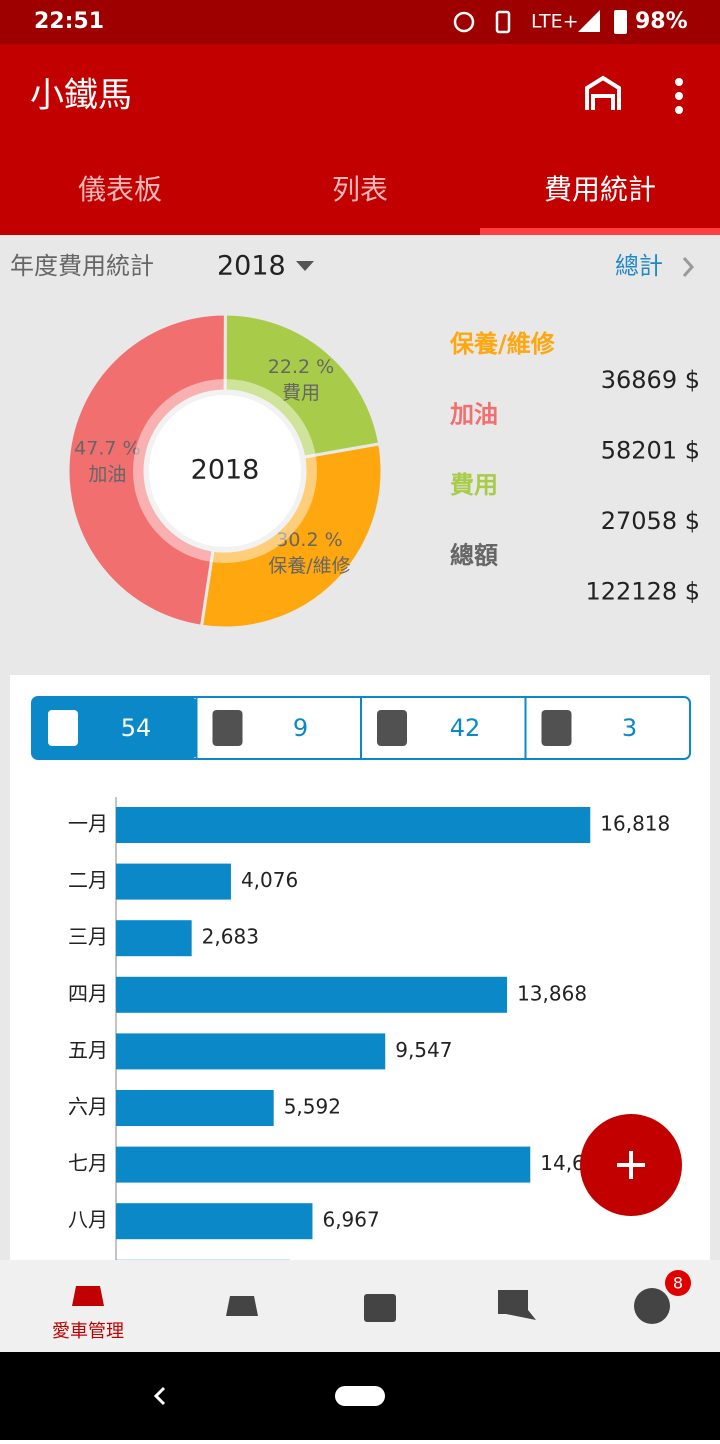  Describe the element at coordinates (650, 451) in the screenshot. I see `legend-amount: 58201 $` at that location.